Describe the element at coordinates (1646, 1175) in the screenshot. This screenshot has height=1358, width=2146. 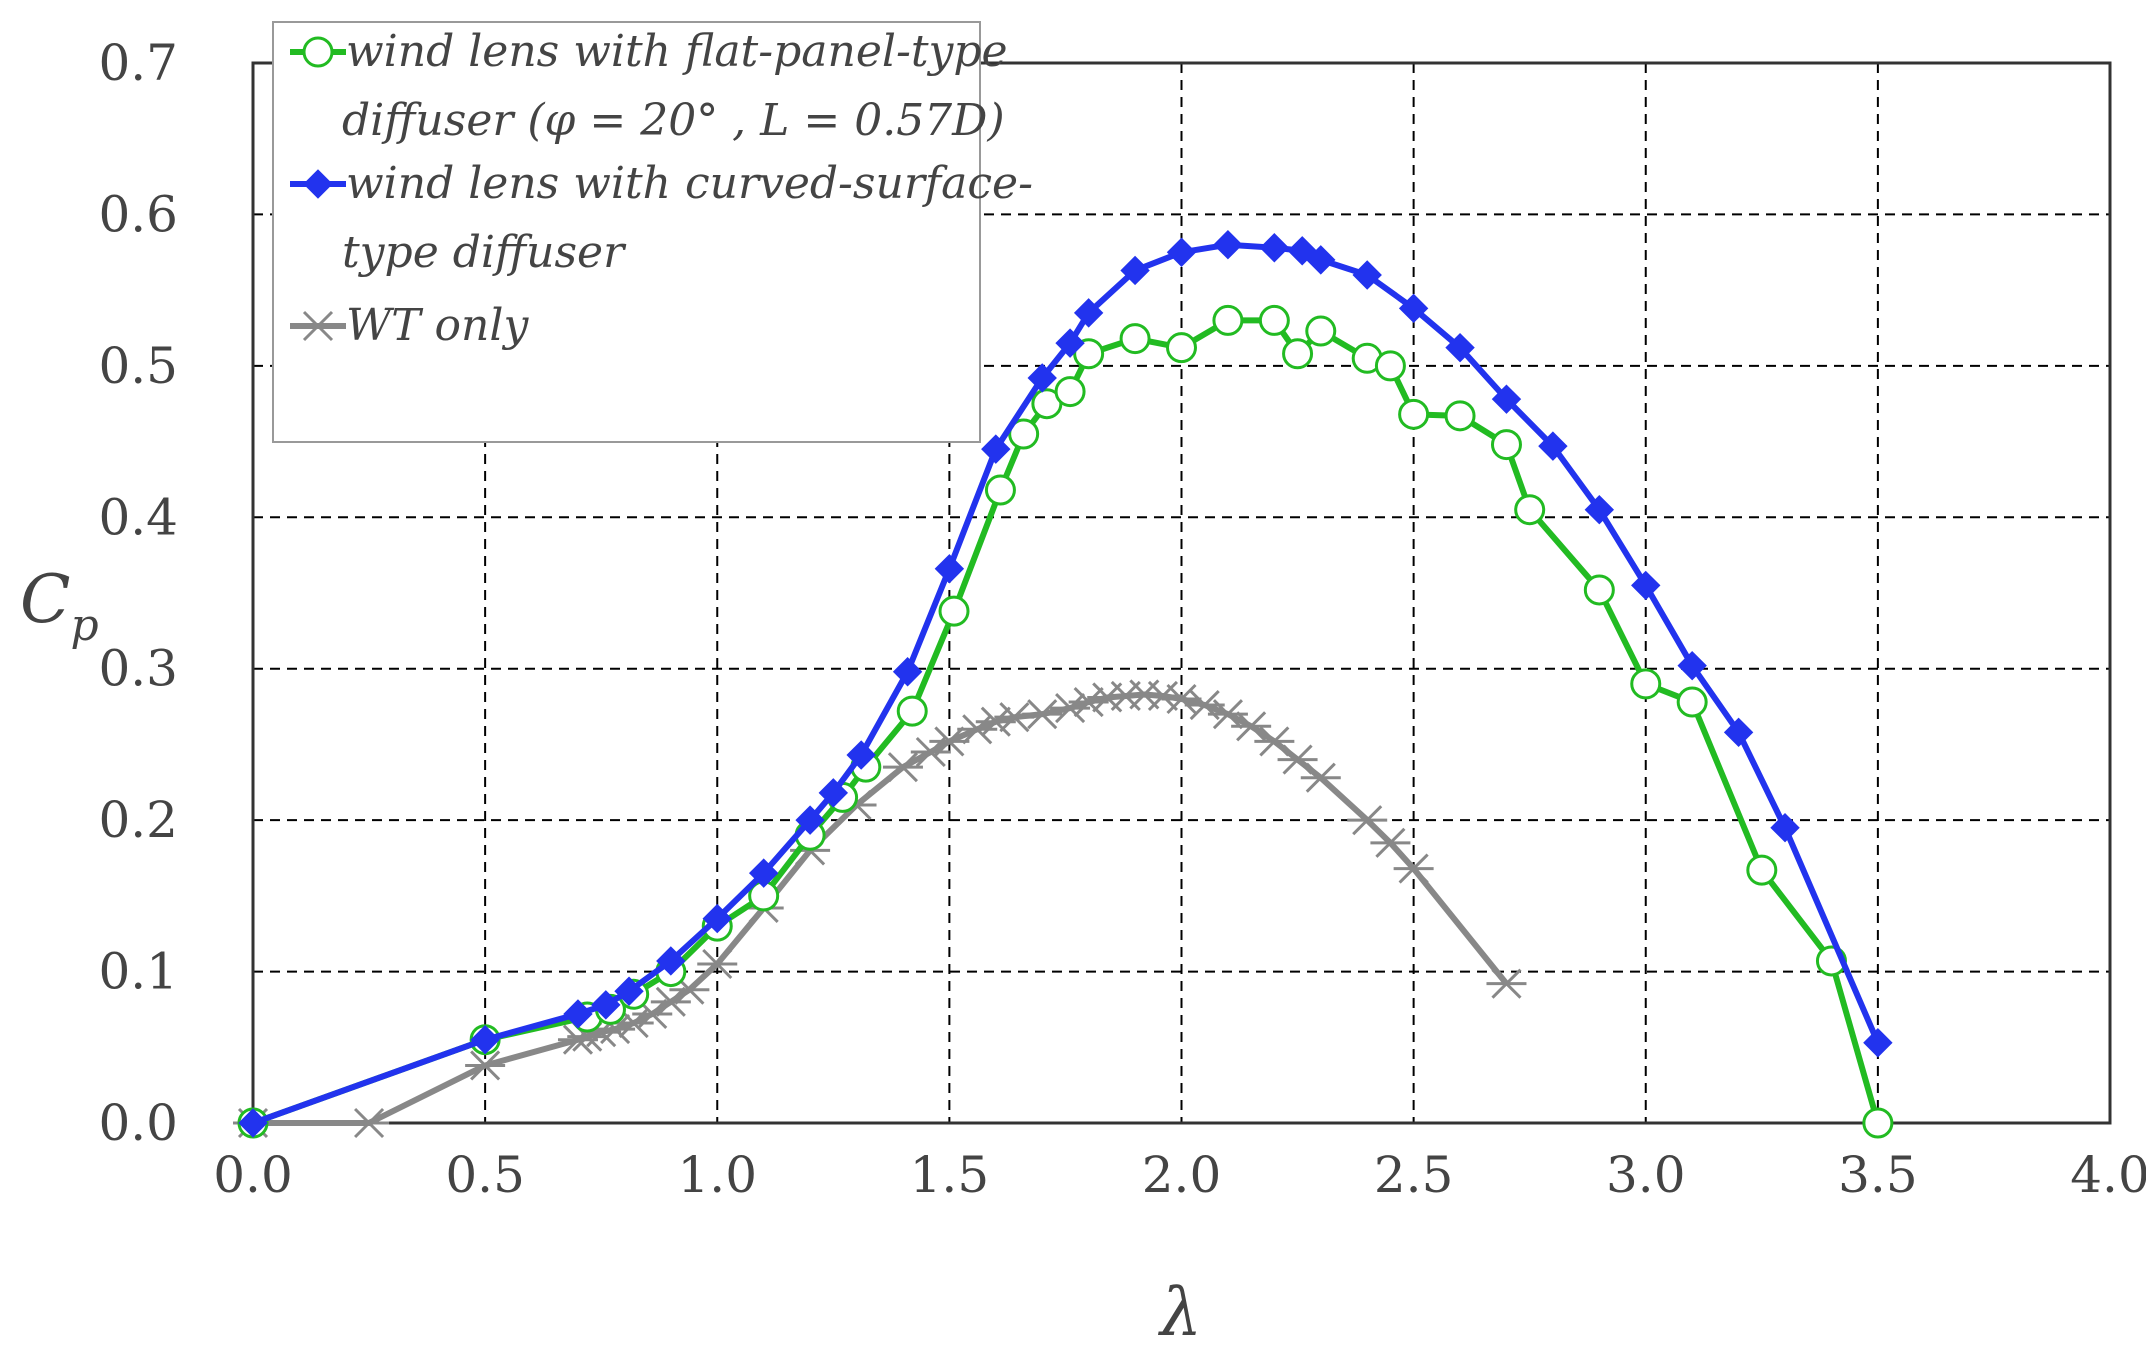
I see `x-tick-label: 3.0` at that location.